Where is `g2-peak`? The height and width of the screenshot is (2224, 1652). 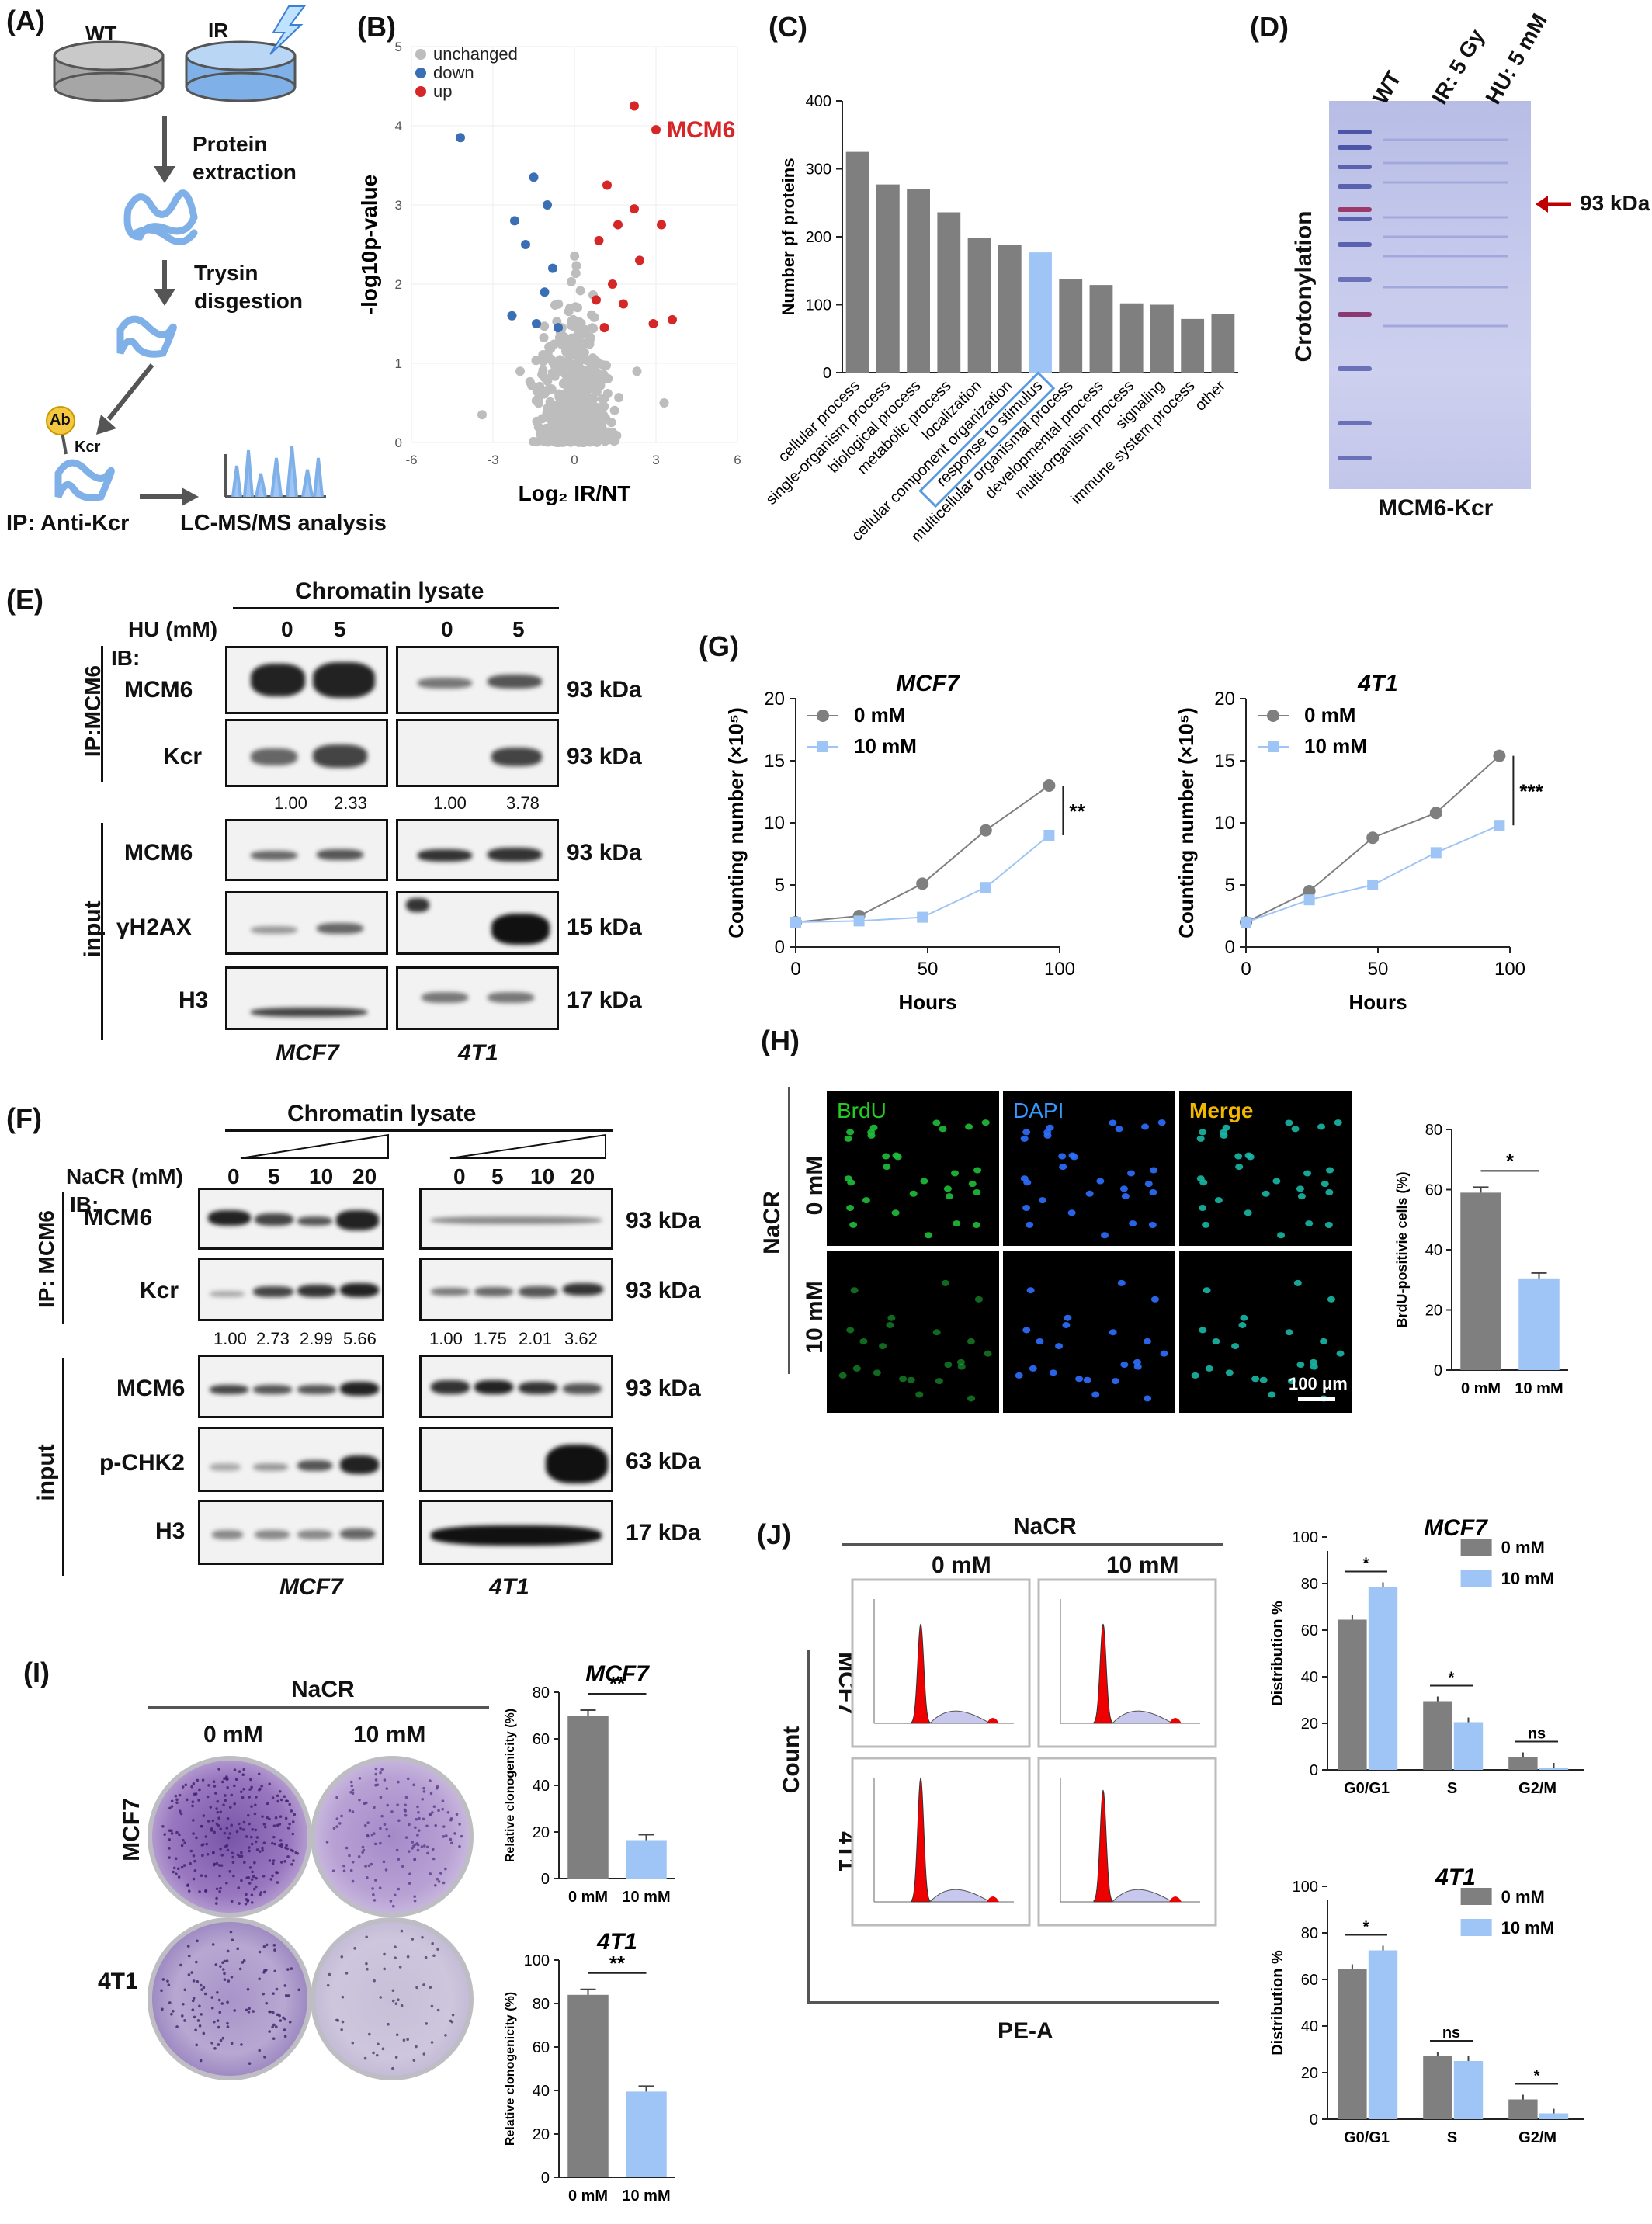 g2-peak is located at coordinates (1175, 1720).